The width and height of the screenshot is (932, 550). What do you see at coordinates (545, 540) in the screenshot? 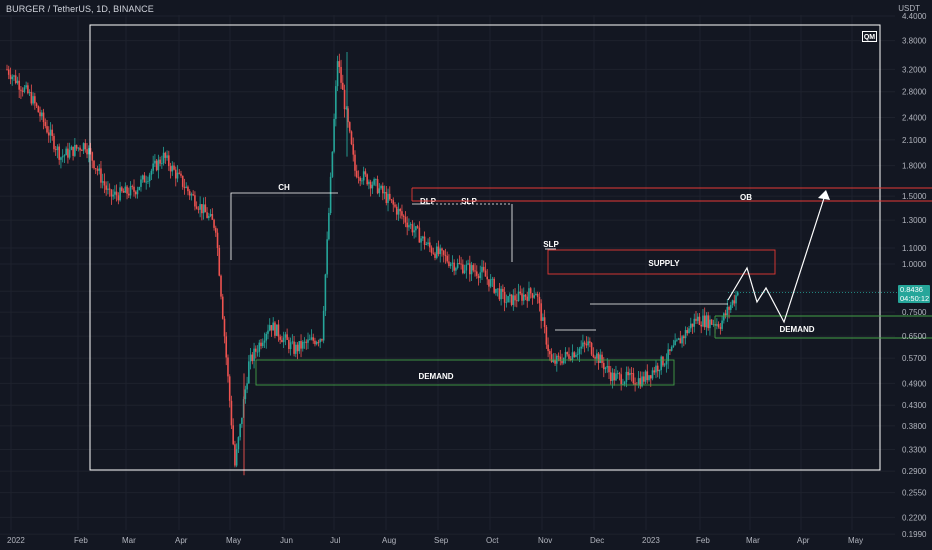
I see `x-tick-label: Nov` at bounding box center [545, 540].